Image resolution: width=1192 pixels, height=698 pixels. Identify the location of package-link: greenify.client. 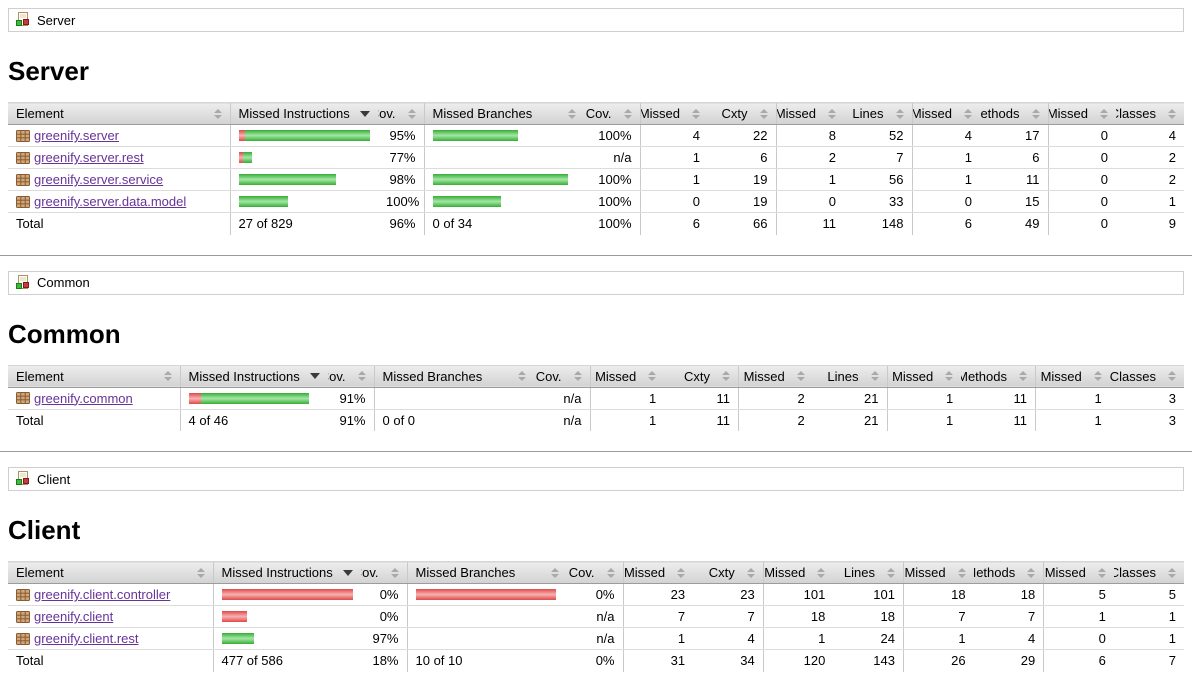
(74, 616).